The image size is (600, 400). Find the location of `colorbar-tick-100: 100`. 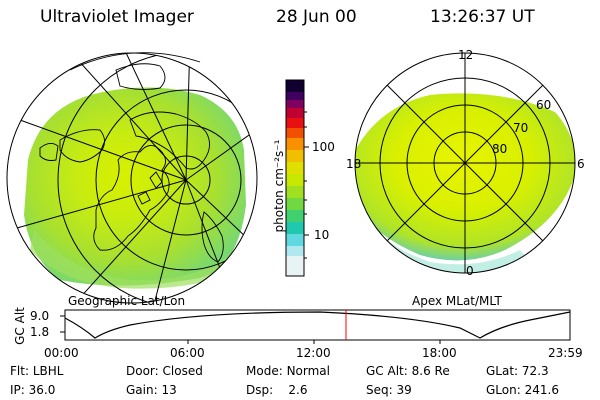

colorbar-tick-100: 100 is located at coordinates (323, 147).